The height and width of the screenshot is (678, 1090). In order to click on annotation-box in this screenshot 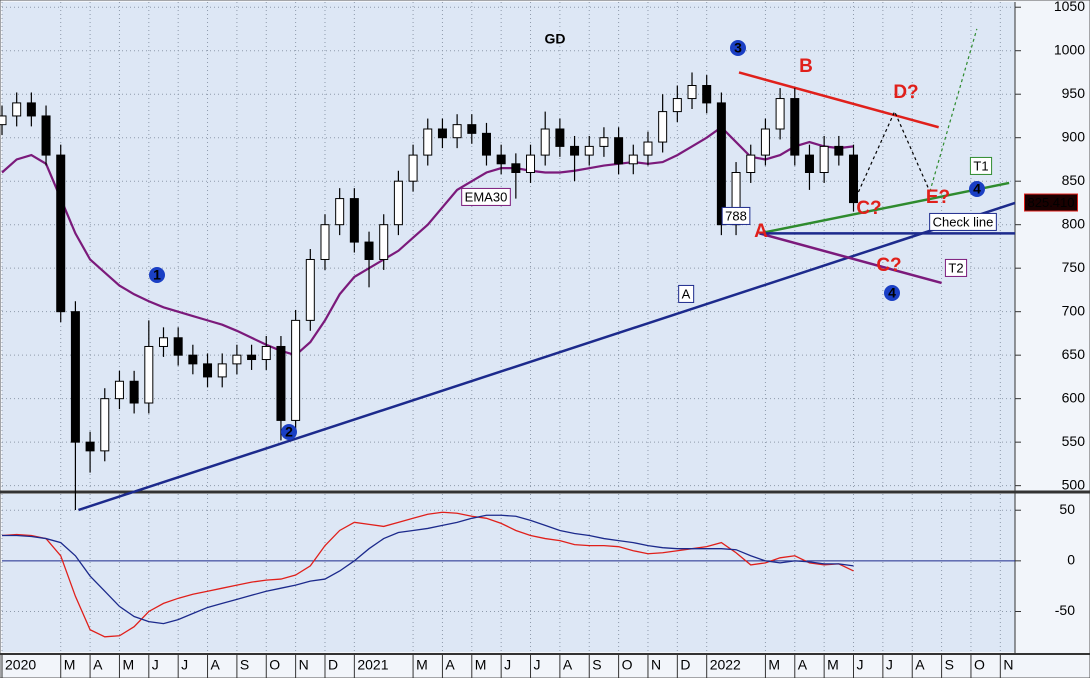, I will do `click(736, 215)`.